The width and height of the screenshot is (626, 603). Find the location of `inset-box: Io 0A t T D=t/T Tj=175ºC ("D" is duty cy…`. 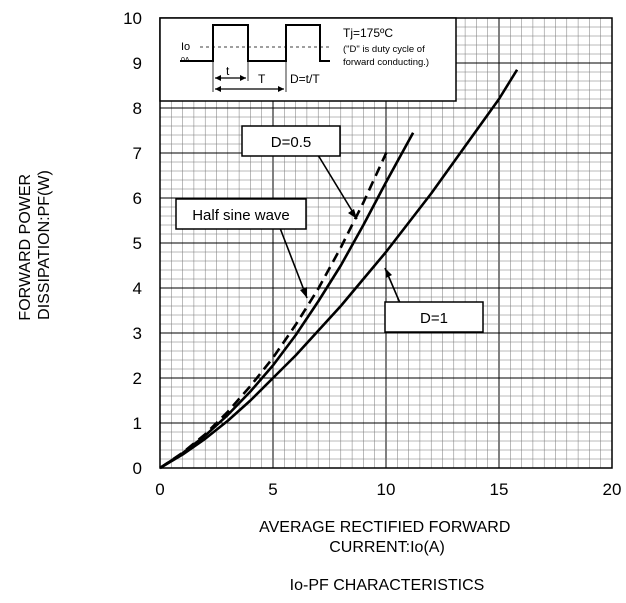

inset-box: Io 0A t T D=t/T Tj=175ºC ("D" is duty cy… is located at coordinates (308, 59).